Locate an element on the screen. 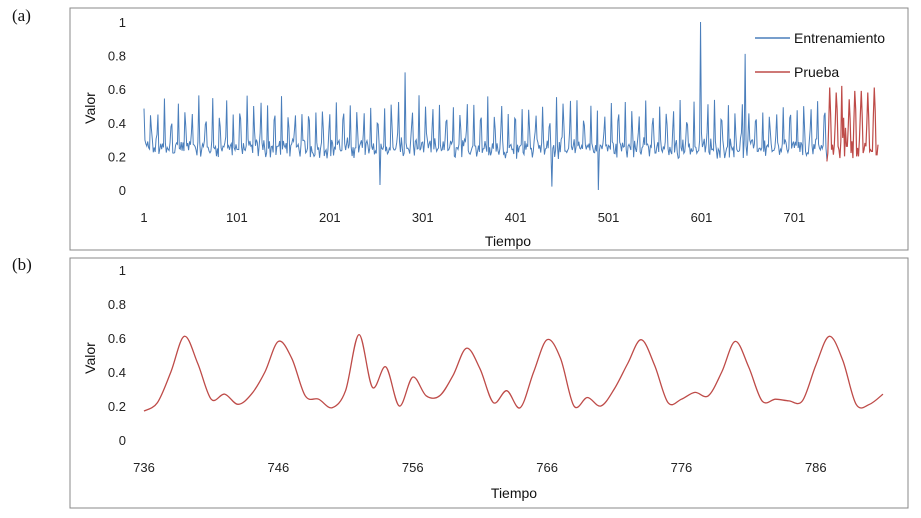 This screenshot has width=921, height=518. chart-a-xtick-label: 601 is located at coordinates (702, 217).